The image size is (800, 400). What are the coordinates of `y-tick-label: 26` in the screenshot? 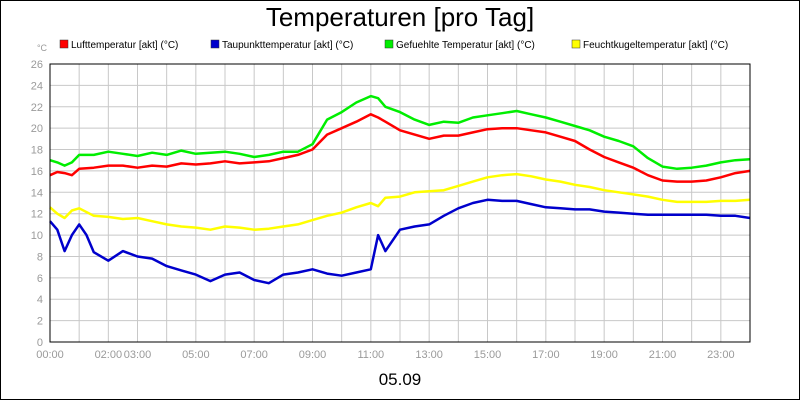 It's located at (37, 65).